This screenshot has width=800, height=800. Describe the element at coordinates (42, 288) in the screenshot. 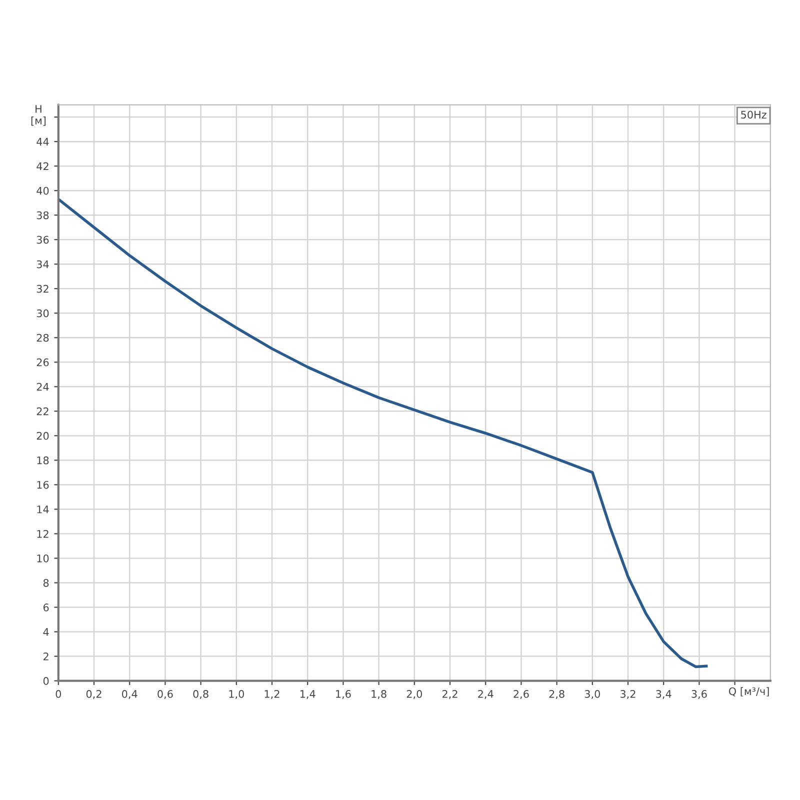

I see `y-tick-label: 32` at that location.